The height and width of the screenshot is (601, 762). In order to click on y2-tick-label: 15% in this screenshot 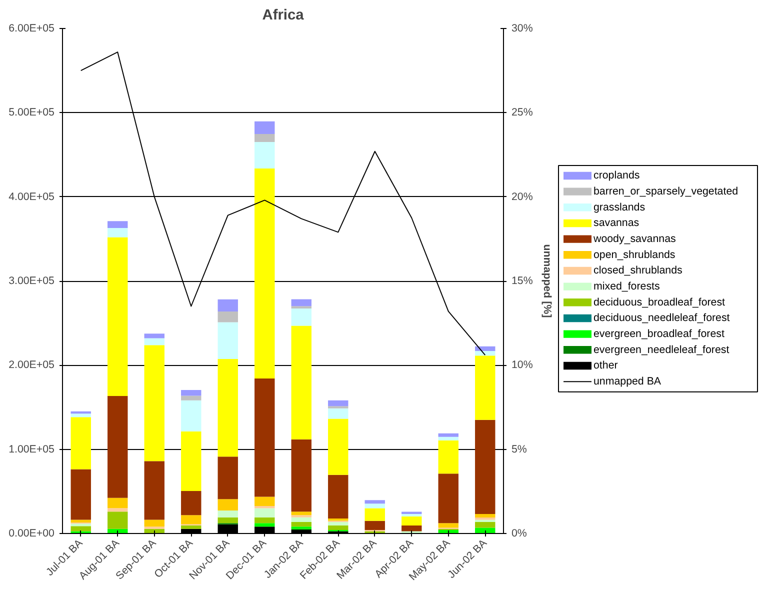, I will do `click(523, 281)`.